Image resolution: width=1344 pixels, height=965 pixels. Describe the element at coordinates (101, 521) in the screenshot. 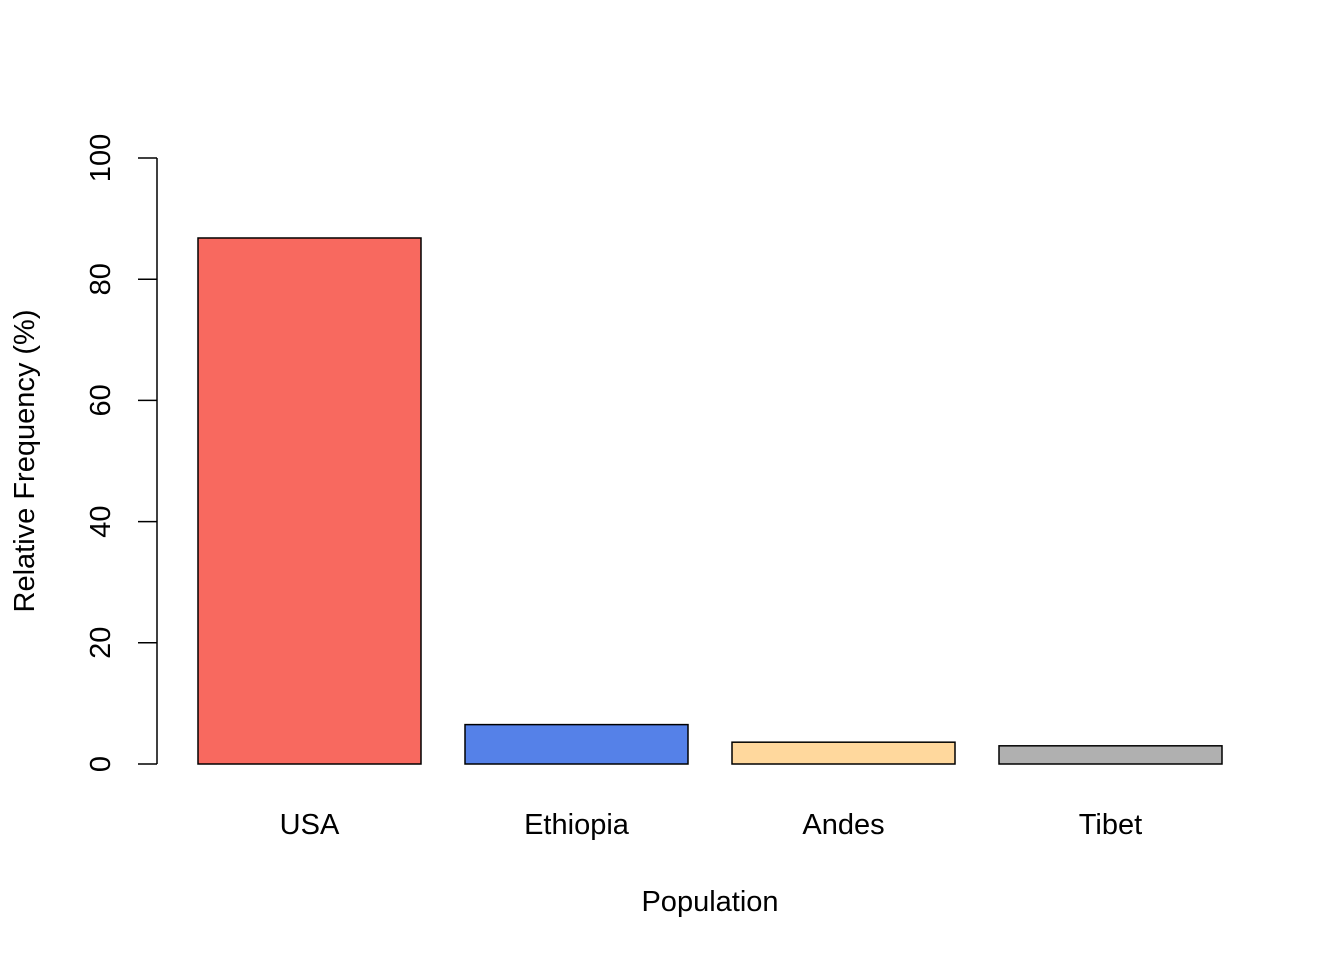

I see `y-tick-label-40: 40` at that location.